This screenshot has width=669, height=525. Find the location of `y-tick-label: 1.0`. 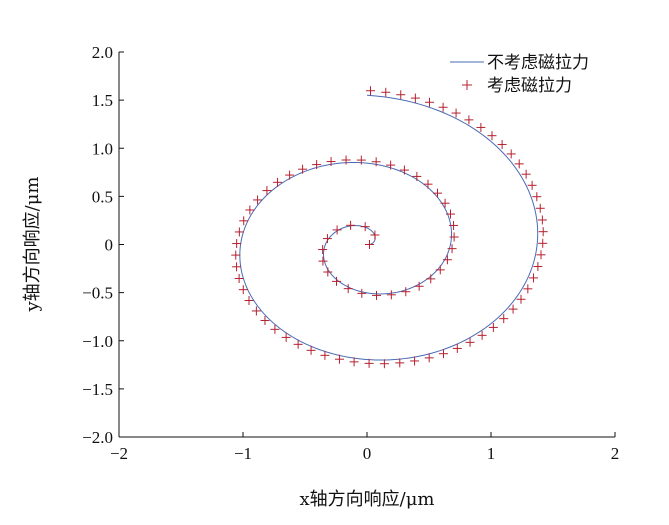

y-tick-label: 1.0 is located at coordinates (102, 148).